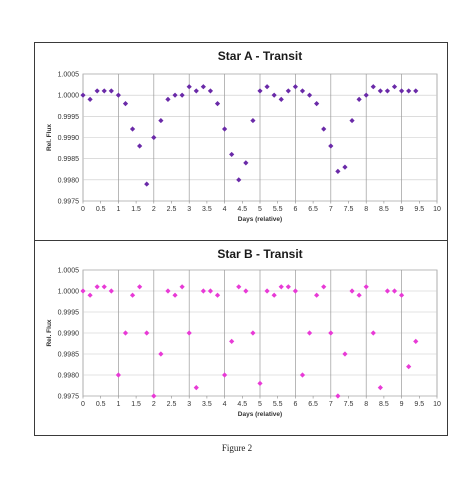 This screenshot has width=474, height=485. What do you see at coordinates (259, 254) in the screenshot?
I see `chart-title: Star B - Transit` at bounding box center [259, 254].